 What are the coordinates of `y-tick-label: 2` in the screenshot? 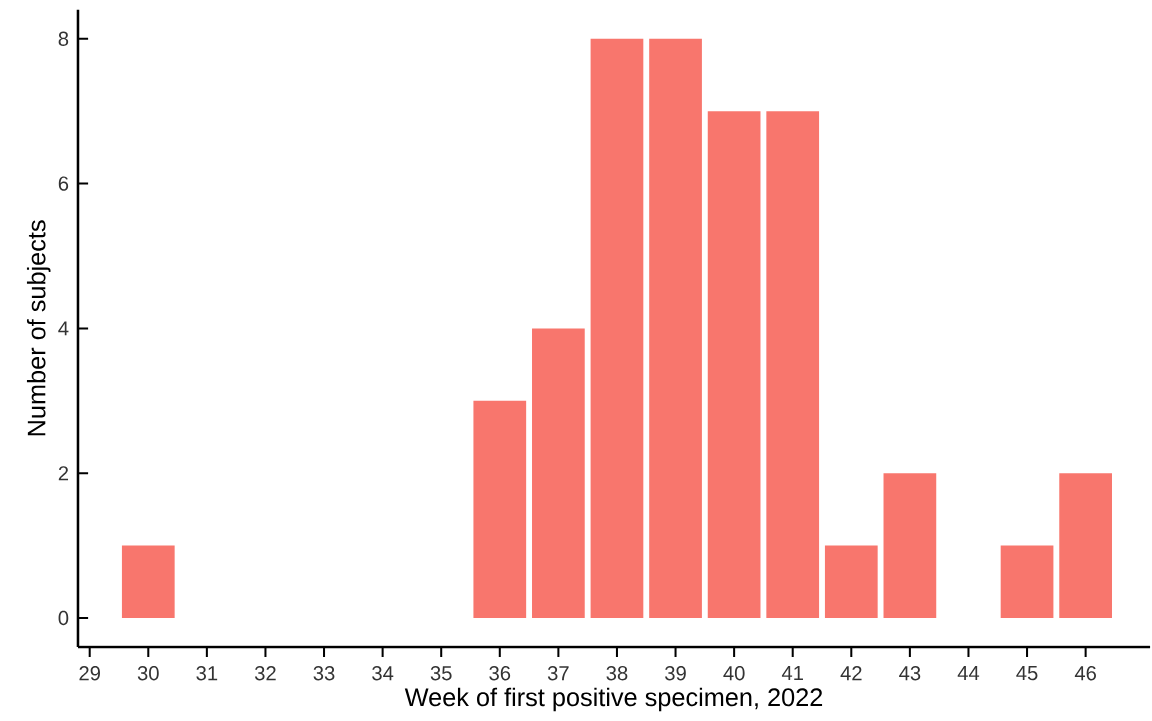 It's located at (63, 473).